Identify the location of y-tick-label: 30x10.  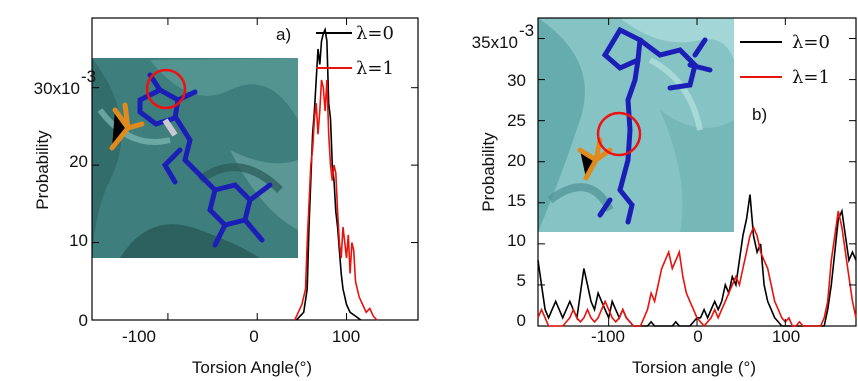
(57, 88).